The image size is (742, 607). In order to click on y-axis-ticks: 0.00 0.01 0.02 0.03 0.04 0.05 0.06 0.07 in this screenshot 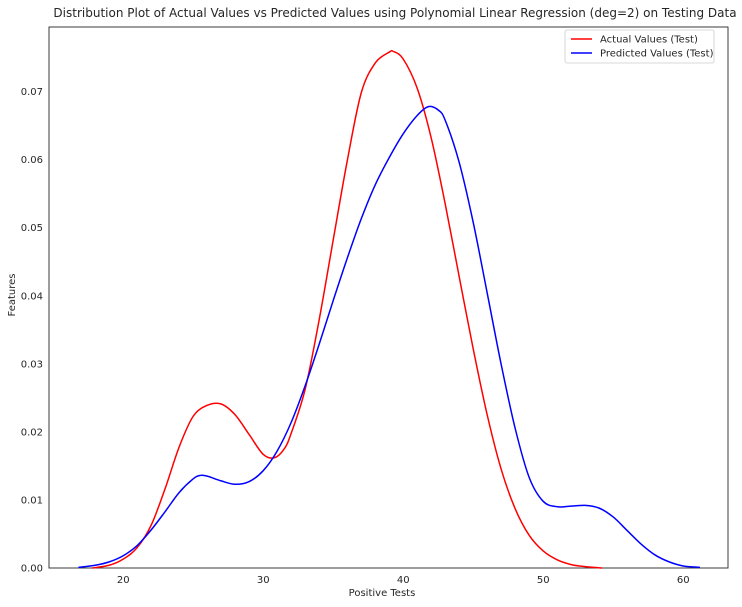, I will do `click(32, 330)`.